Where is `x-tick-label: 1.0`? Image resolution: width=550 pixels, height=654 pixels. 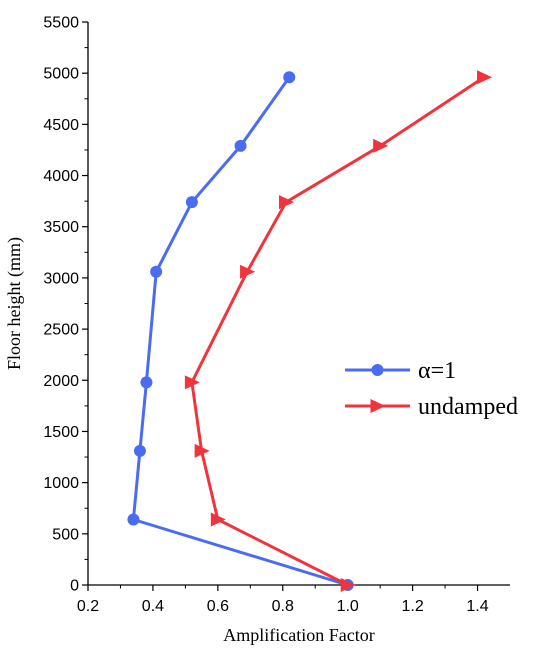
x-tick-label: 1.0 is located at coordinates (348, 606).